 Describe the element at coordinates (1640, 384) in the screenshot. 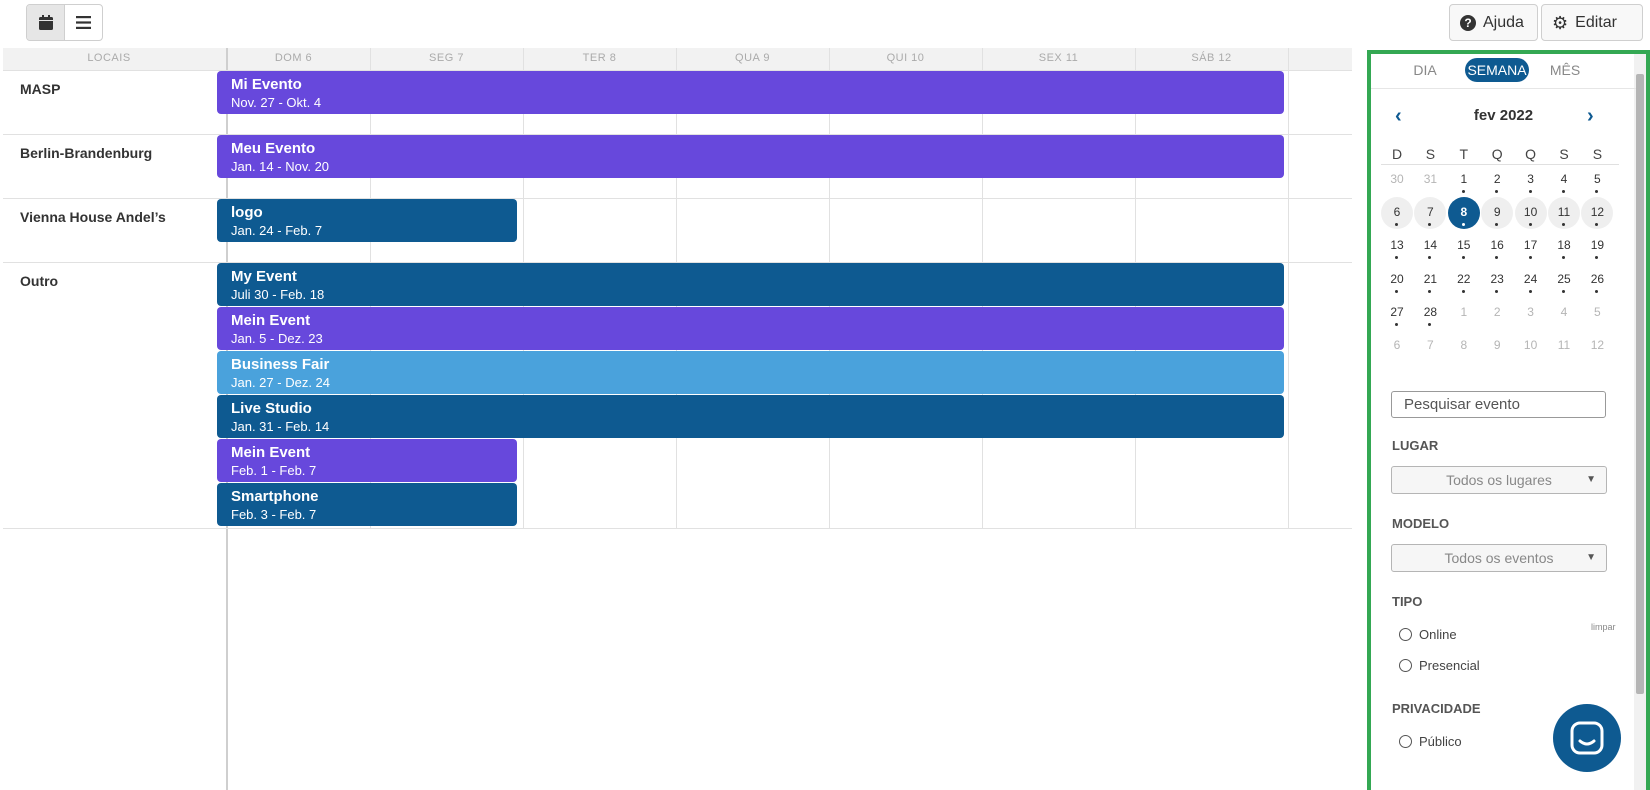

I see `sidebar-scrollbar-thumb` at that location.